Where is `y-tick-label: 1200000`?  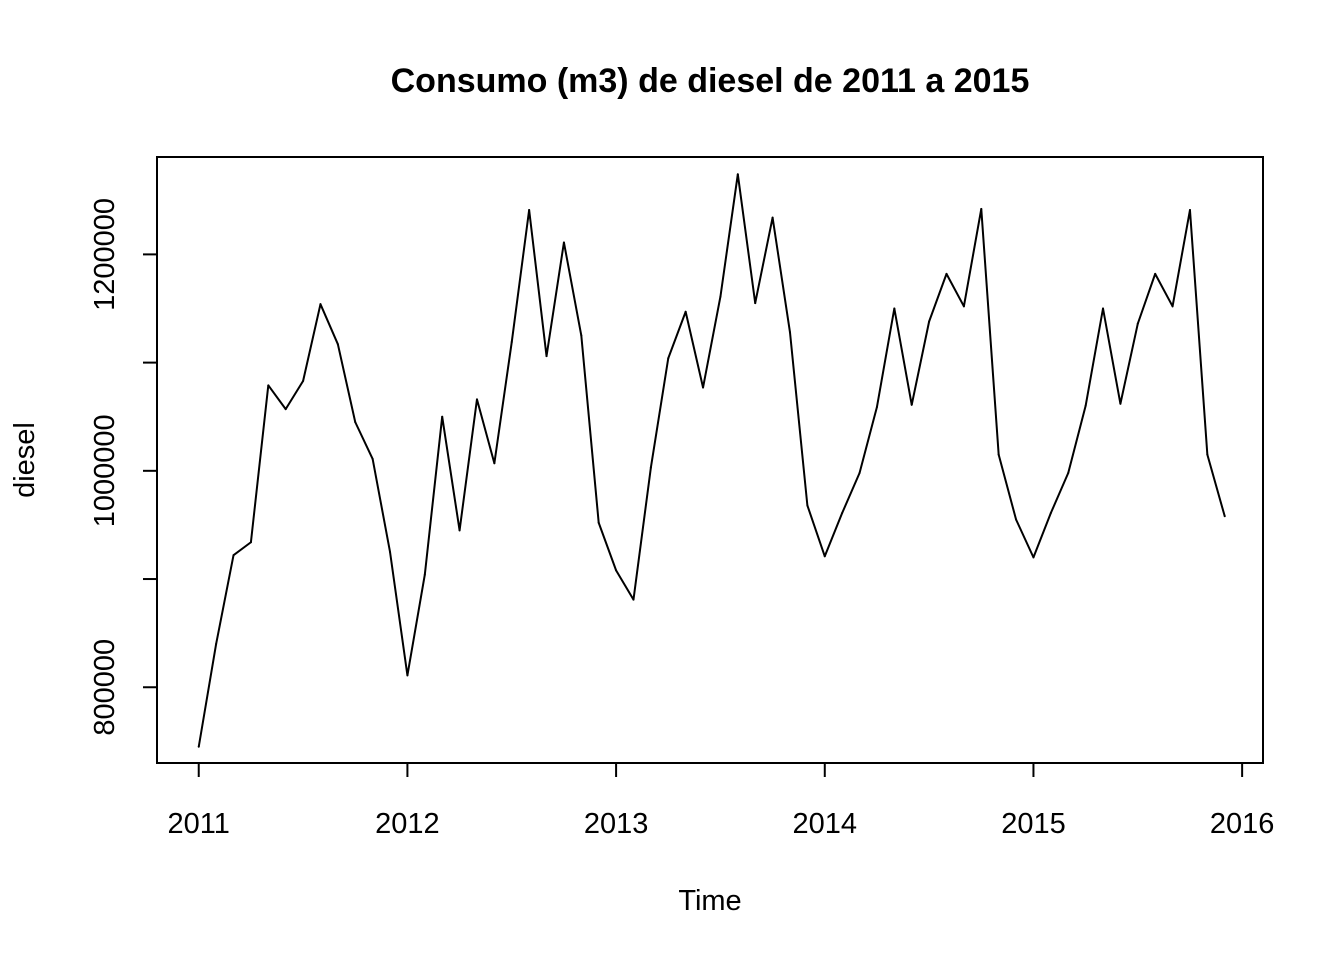
y-tick-label: 1200000 is located at coordinates (105, 254).